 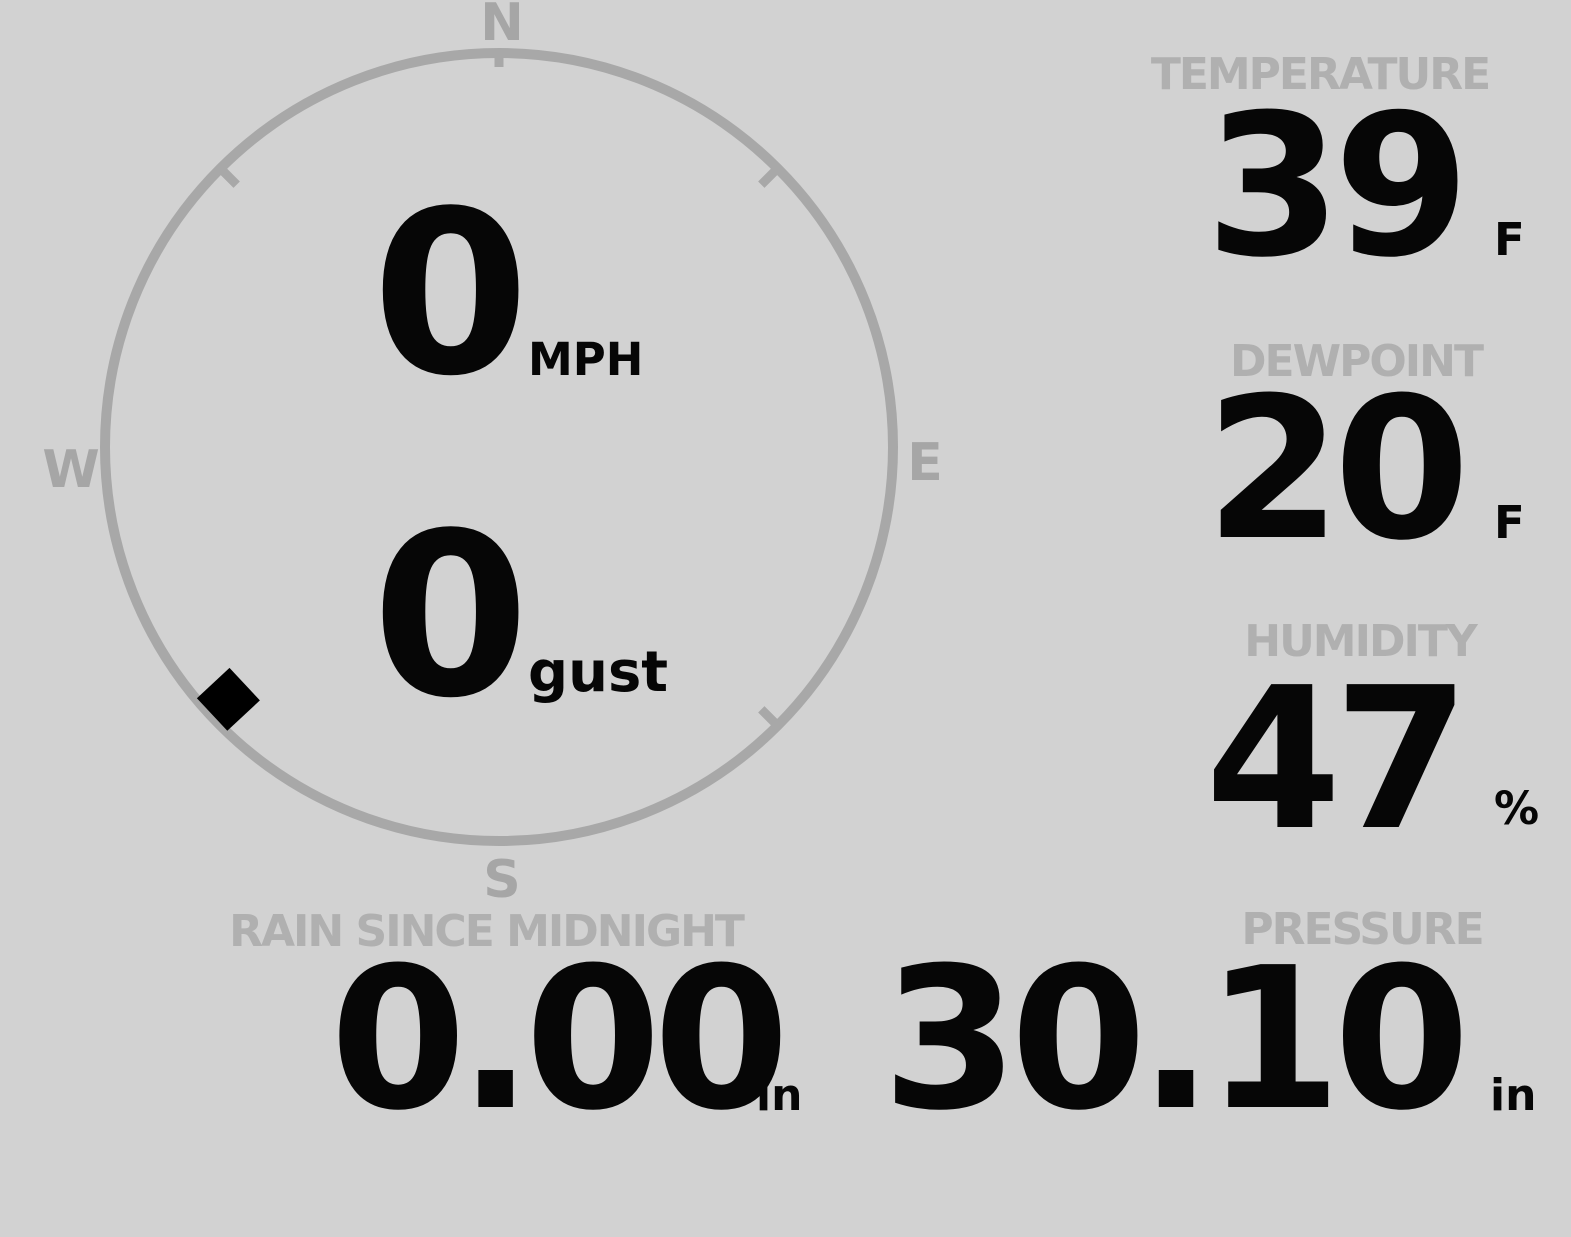 What do you see at coordinates (502, 26) in the screenshot?
I see `compass-label-north: N` at bounding box center [502, 26].